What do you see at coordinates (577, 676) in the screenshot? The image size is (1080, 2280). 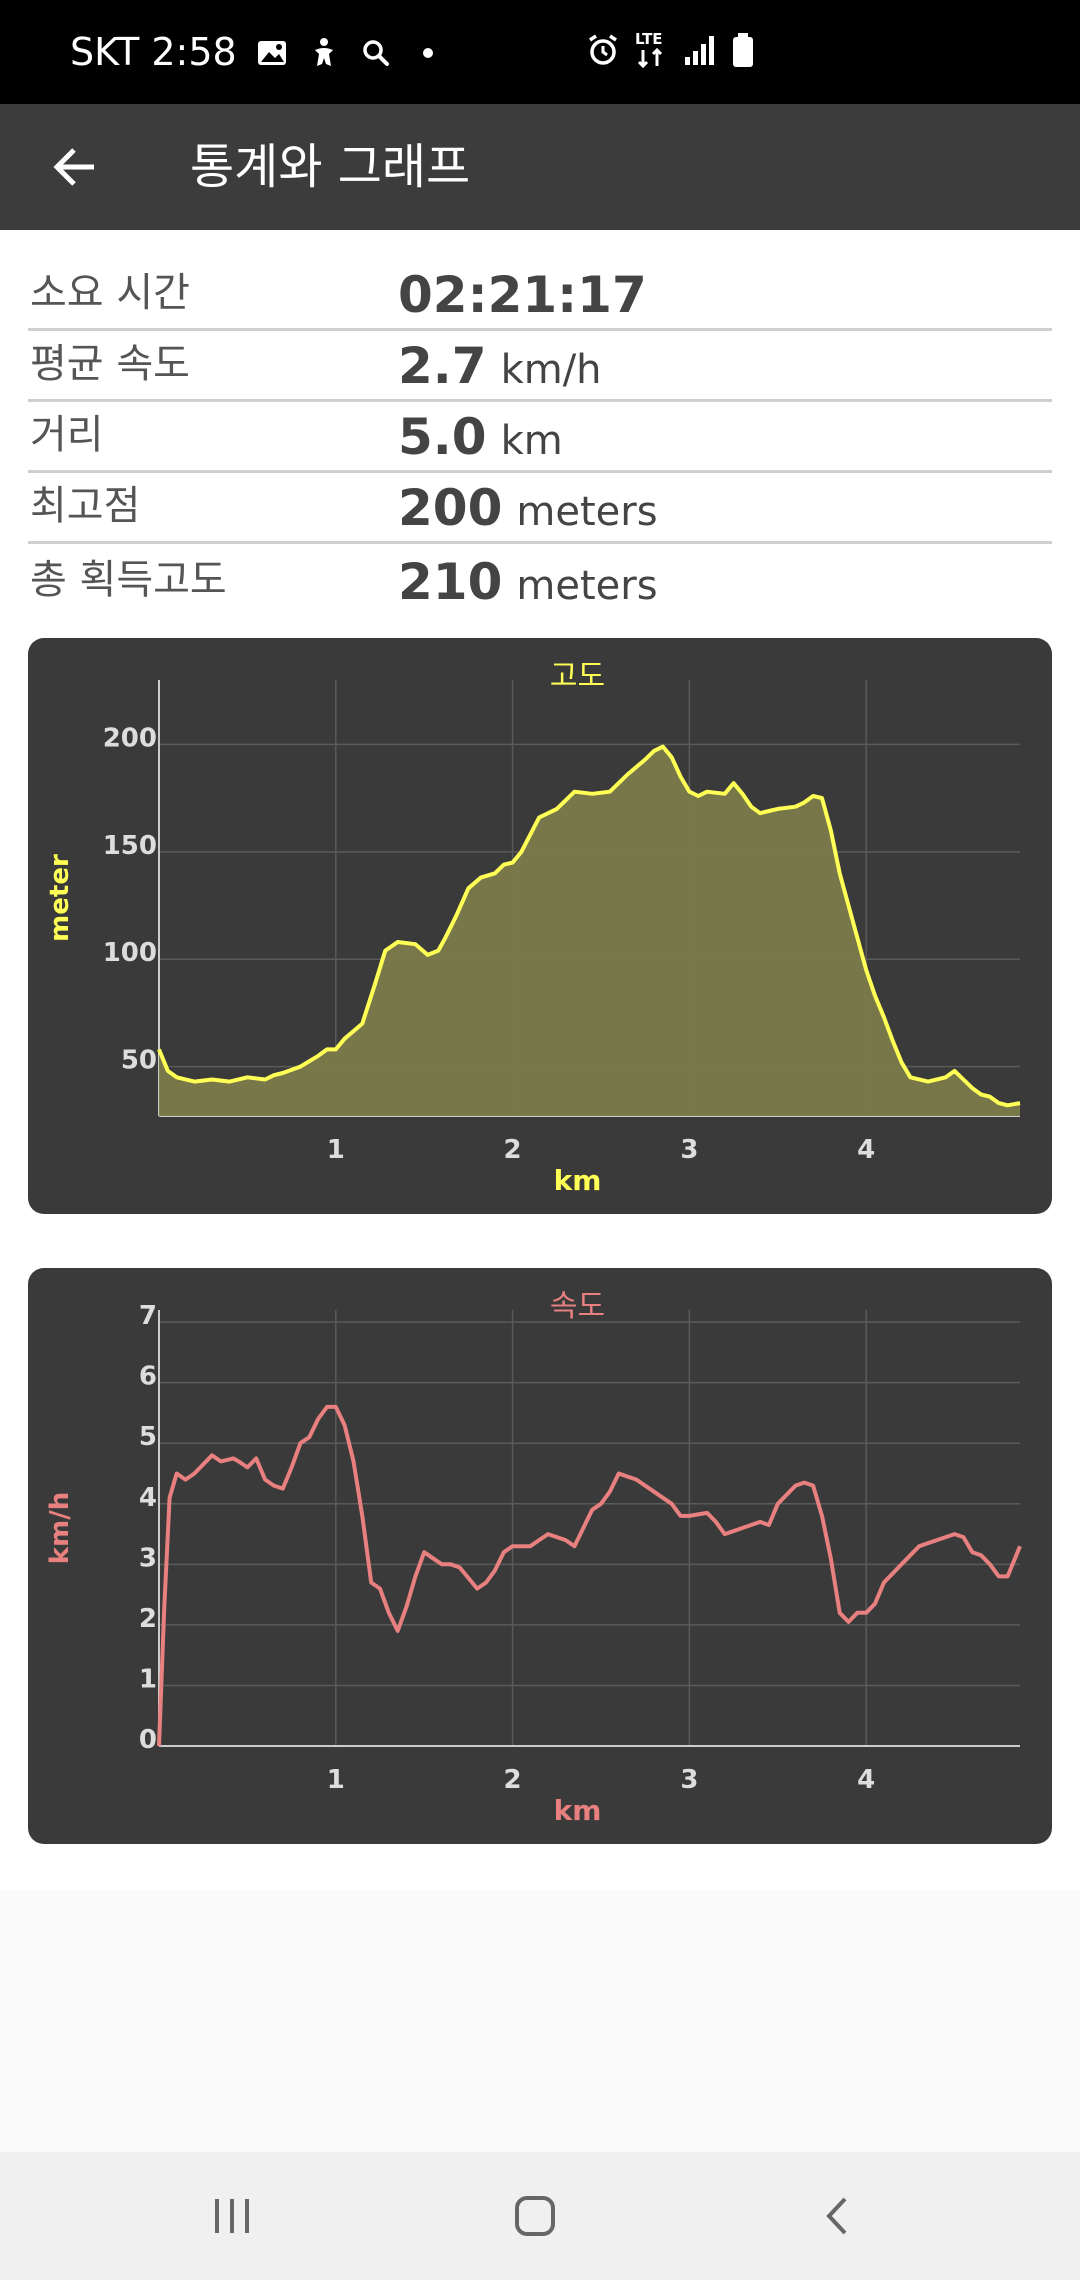 I see `chart-title: 고도` at bounding box center [577, 676].